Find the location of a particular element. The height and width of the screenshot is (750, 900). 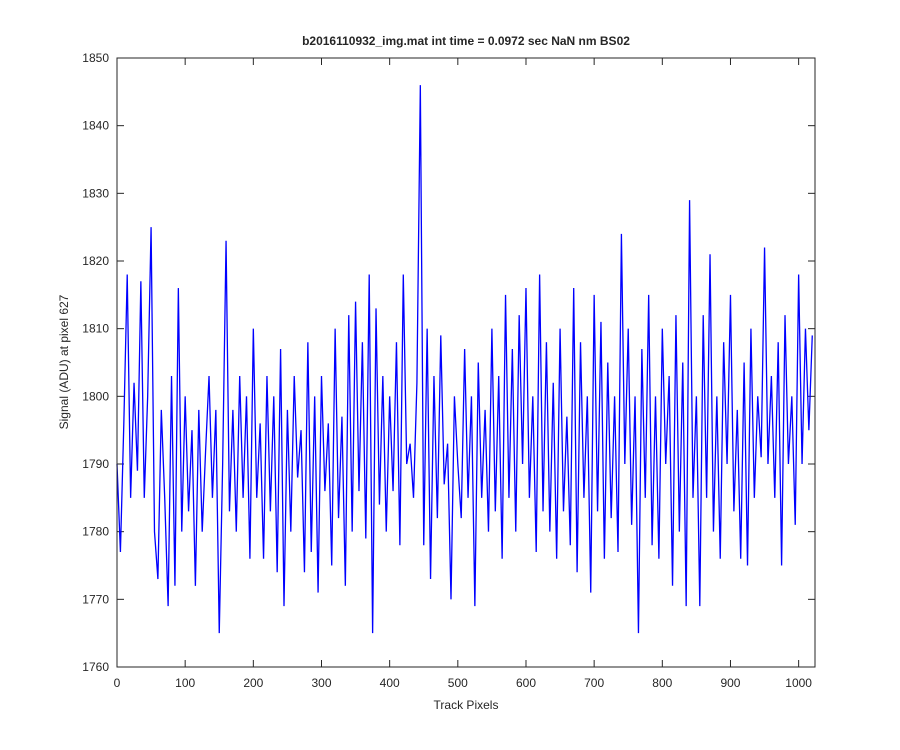

x-tick-label: 400 is located at coordinates (390, 683).